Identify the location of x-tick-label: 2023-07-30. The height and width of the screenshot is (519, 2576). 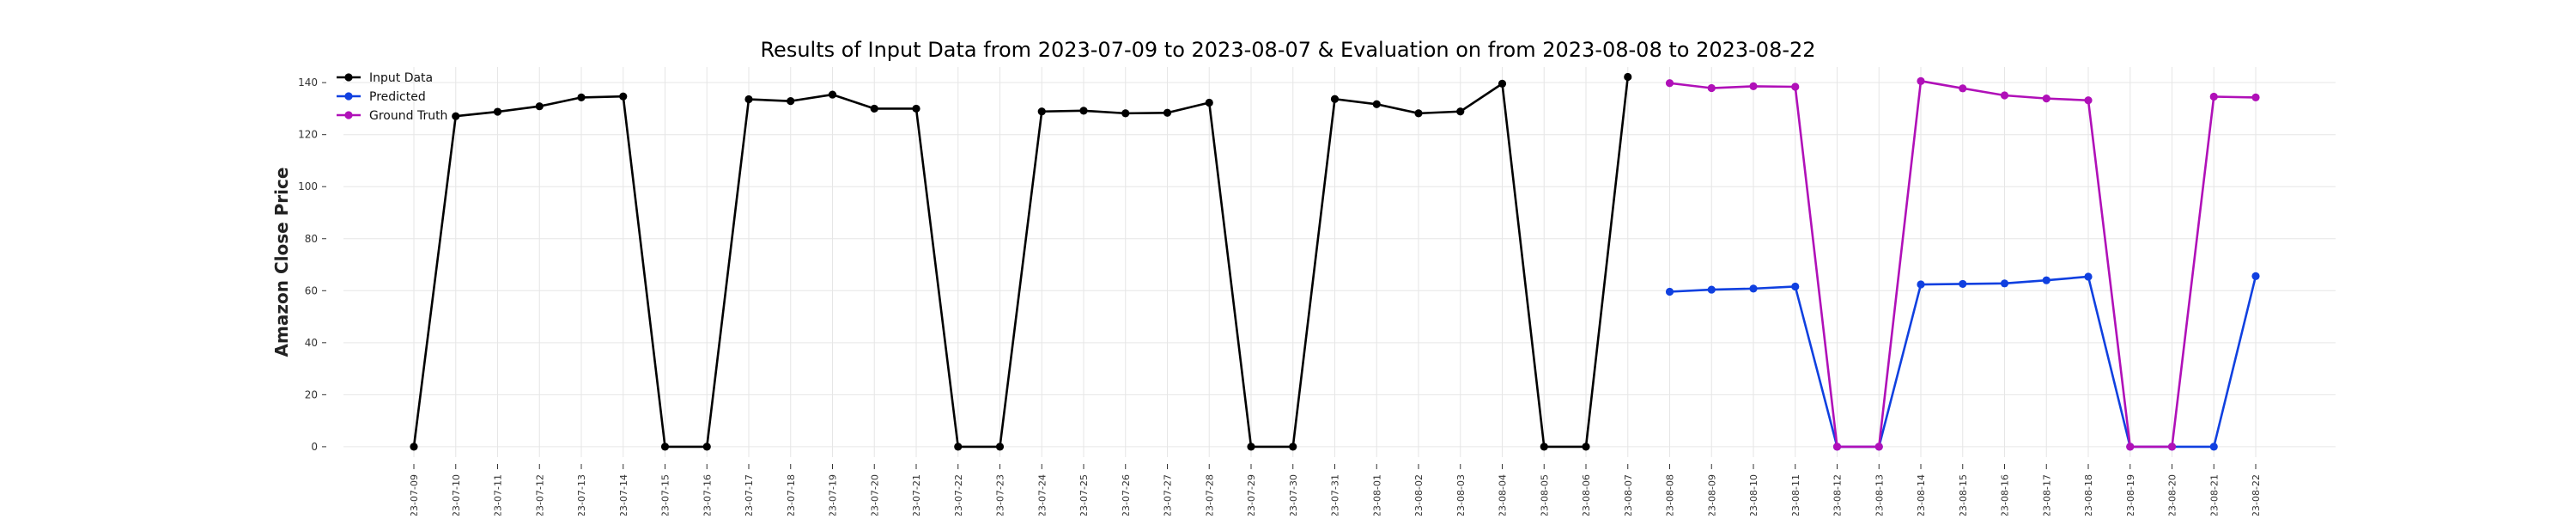
(1294, 495).